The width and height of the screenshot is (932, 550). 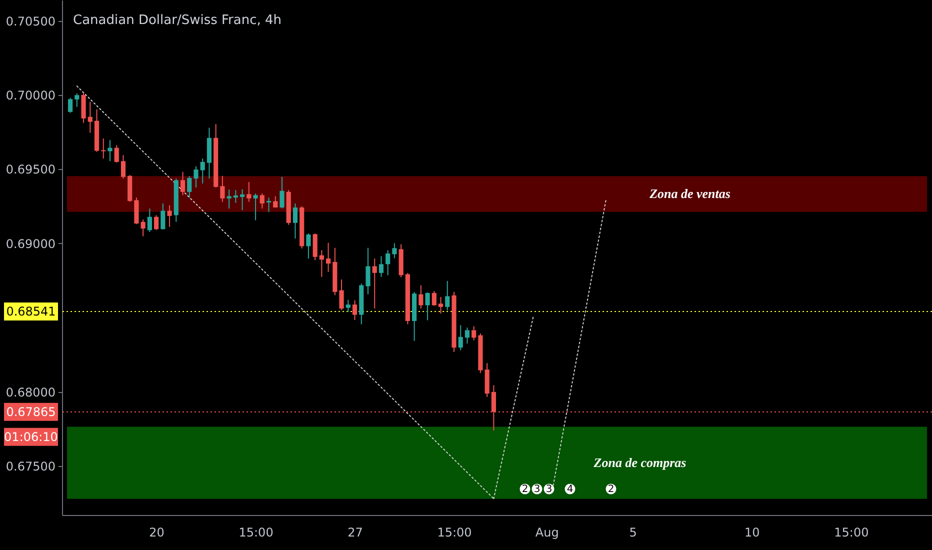 What do you see at coordinates (639, 462) in the screenshot?
I see `band-label: Zona de compras` at bounding box center [639, 462].